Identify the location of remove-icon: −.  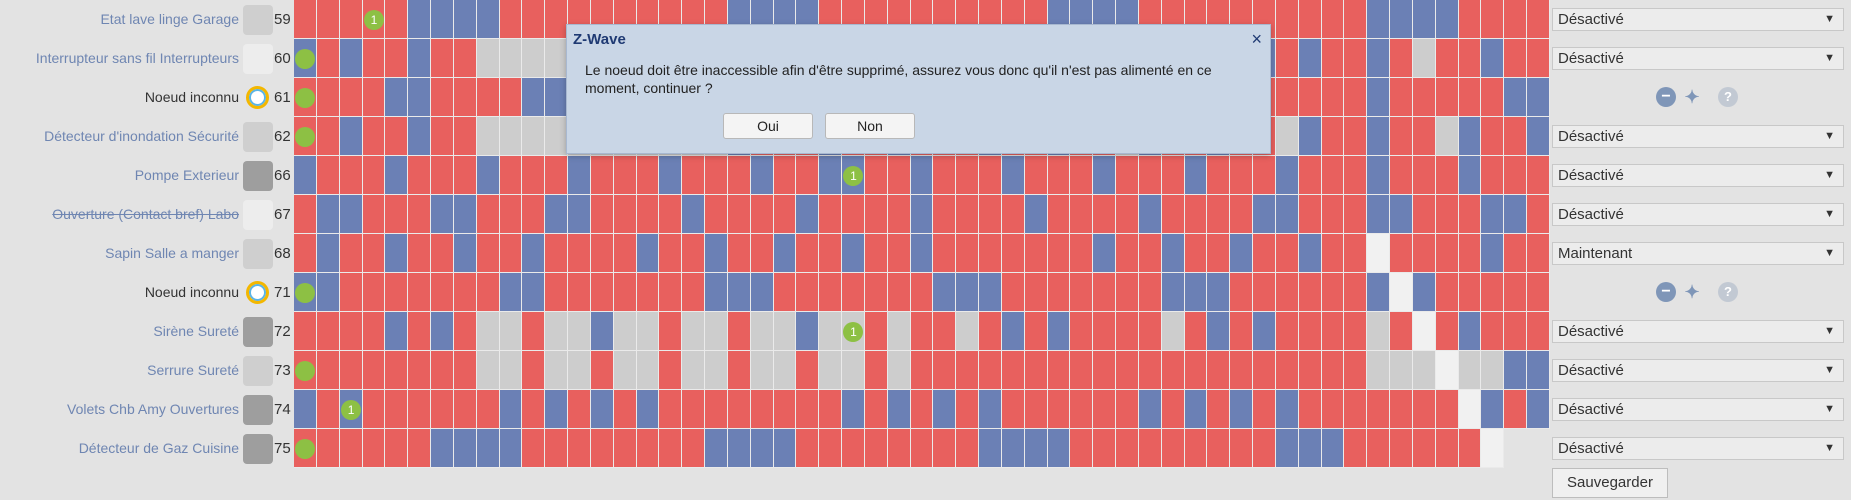
(1666, 292).